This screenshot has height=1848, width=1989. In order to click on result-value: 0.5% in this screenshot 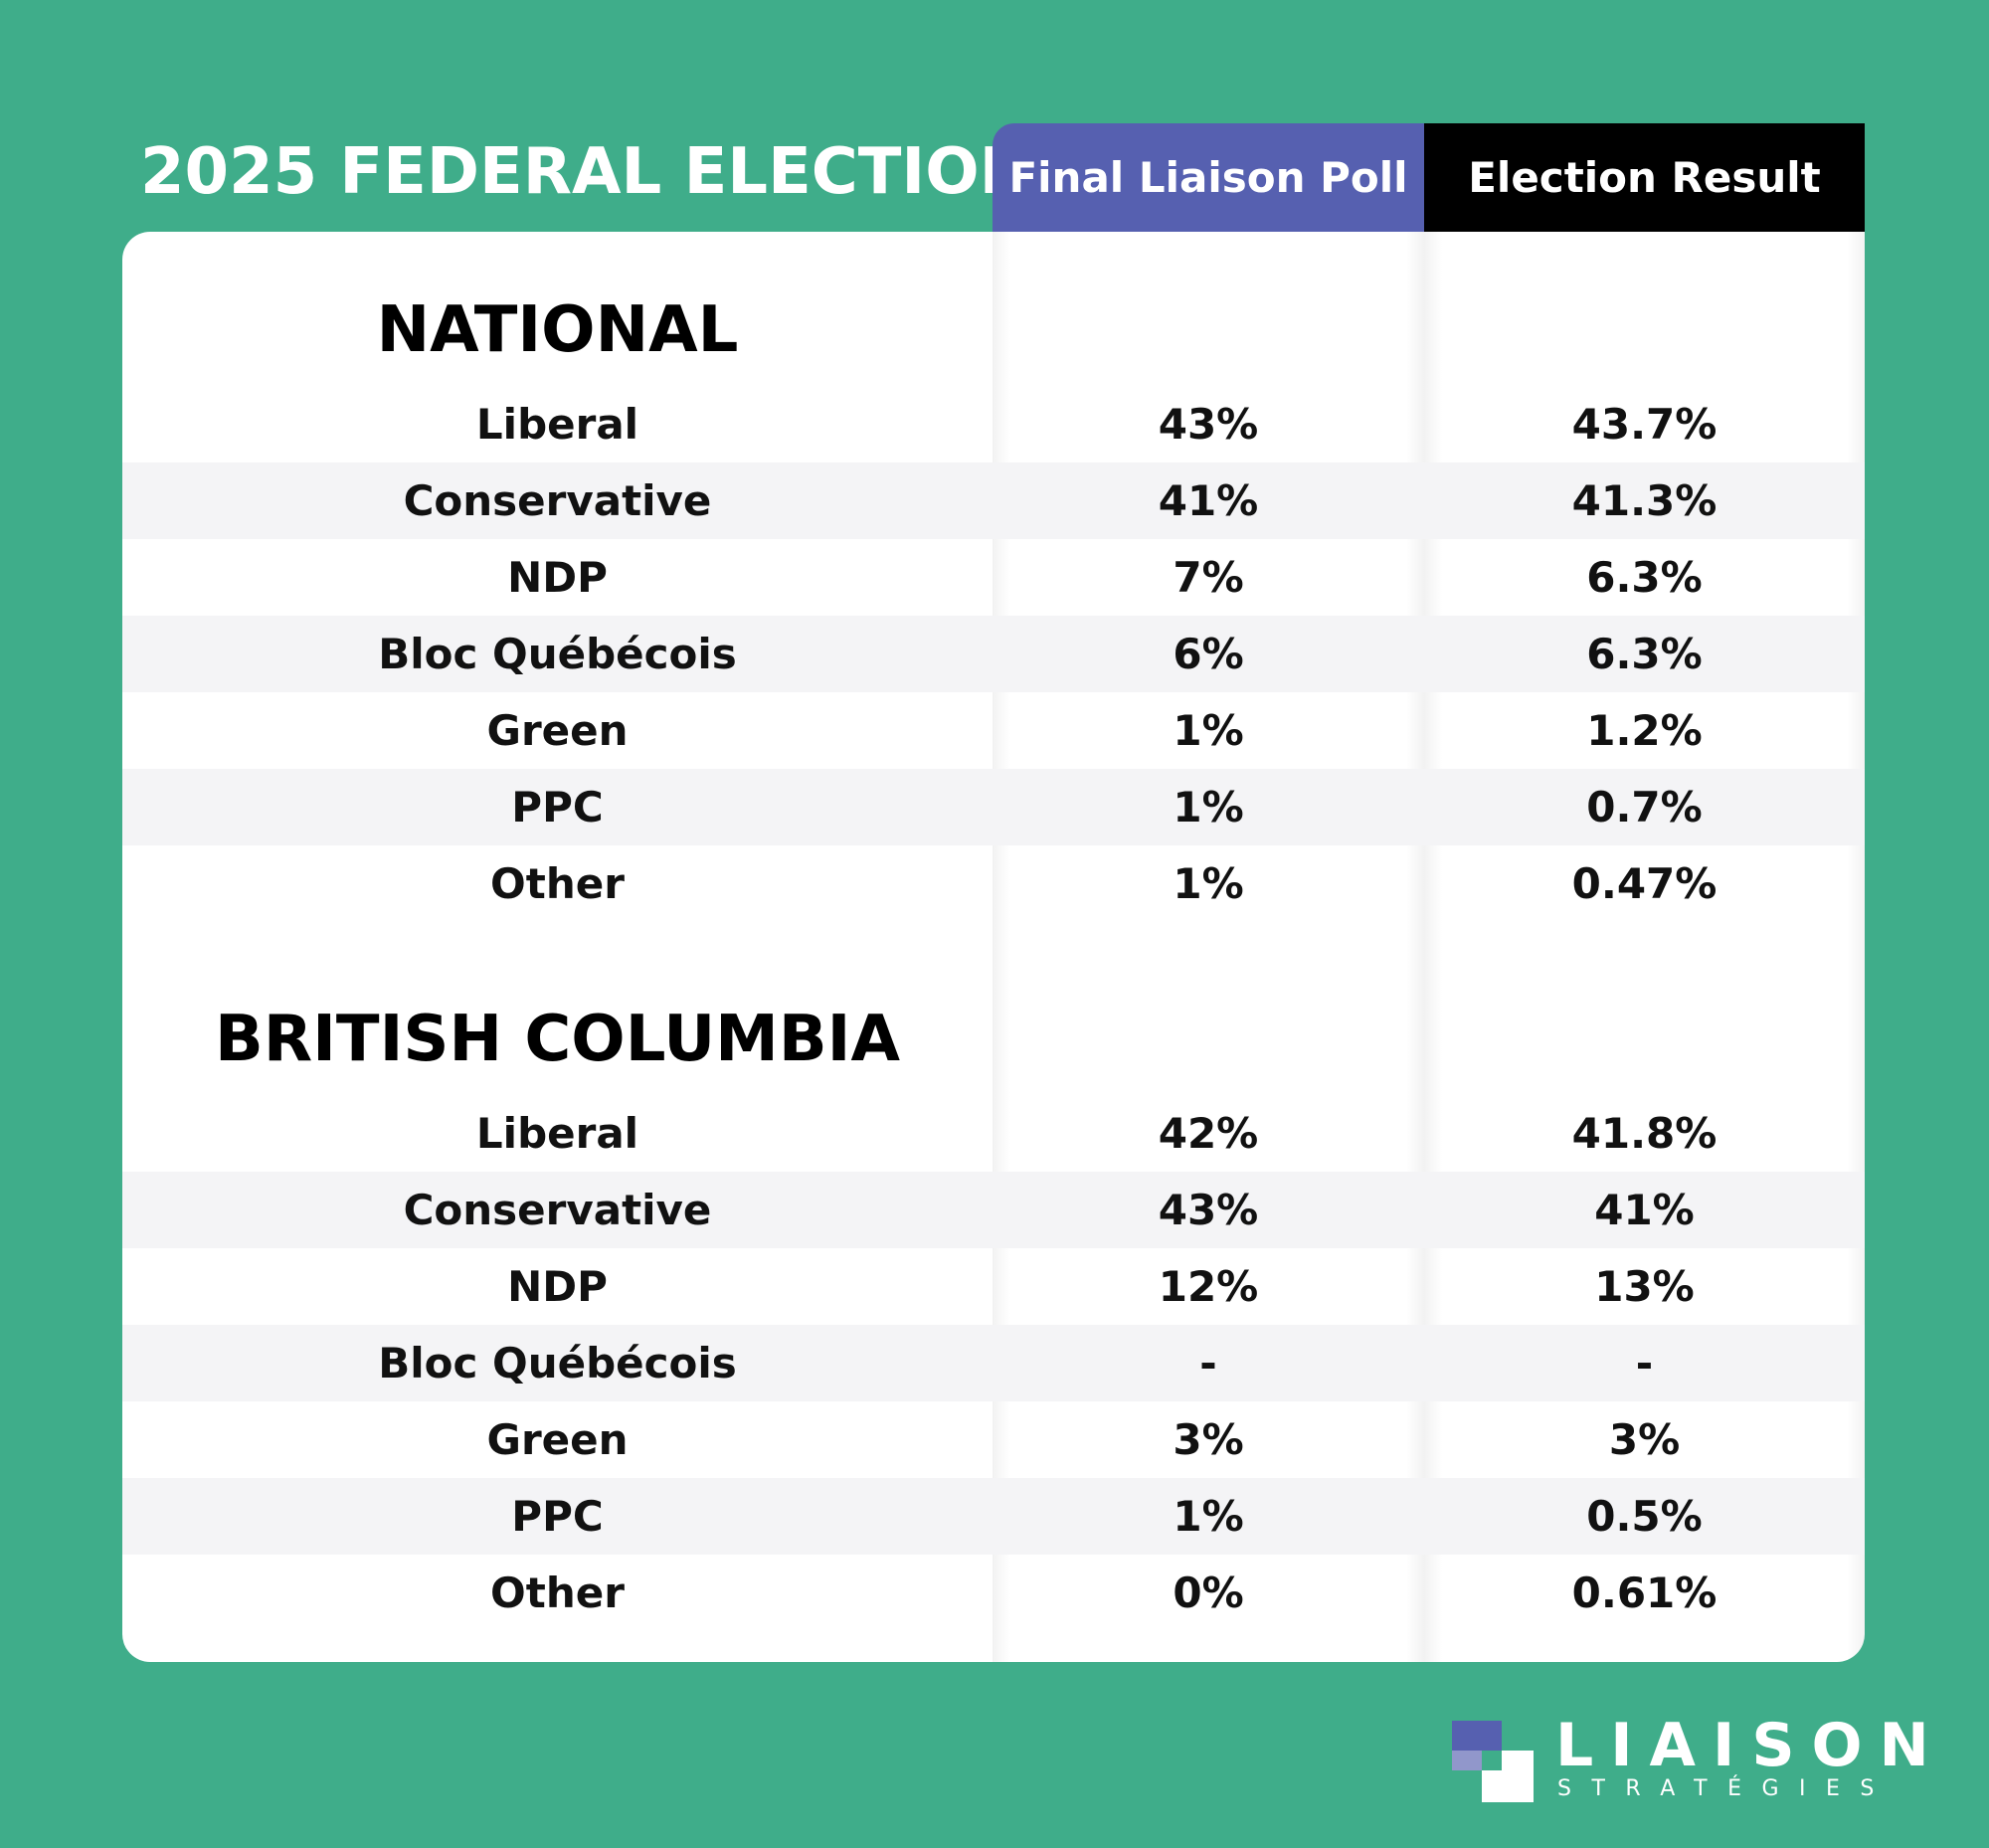, I will do `click(1645, 1516)`.